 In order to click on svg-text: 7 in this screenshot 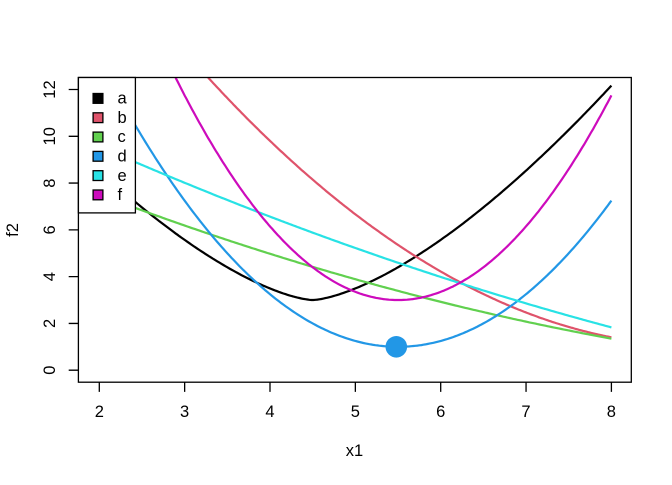, I will do `click(525, 412)`.